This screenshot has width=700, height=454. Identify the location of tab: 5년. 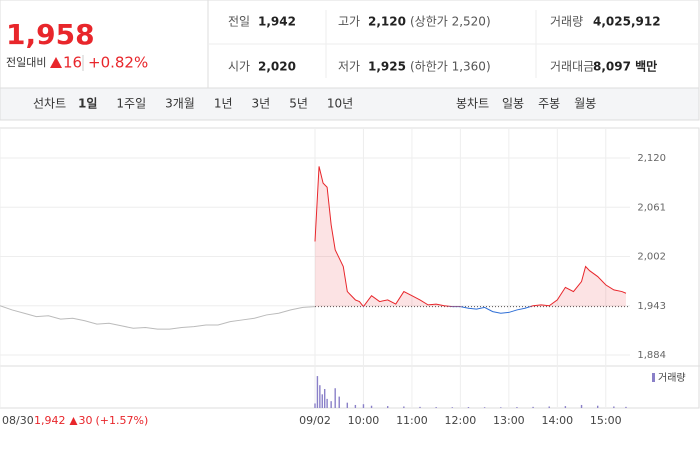
(298, 104).